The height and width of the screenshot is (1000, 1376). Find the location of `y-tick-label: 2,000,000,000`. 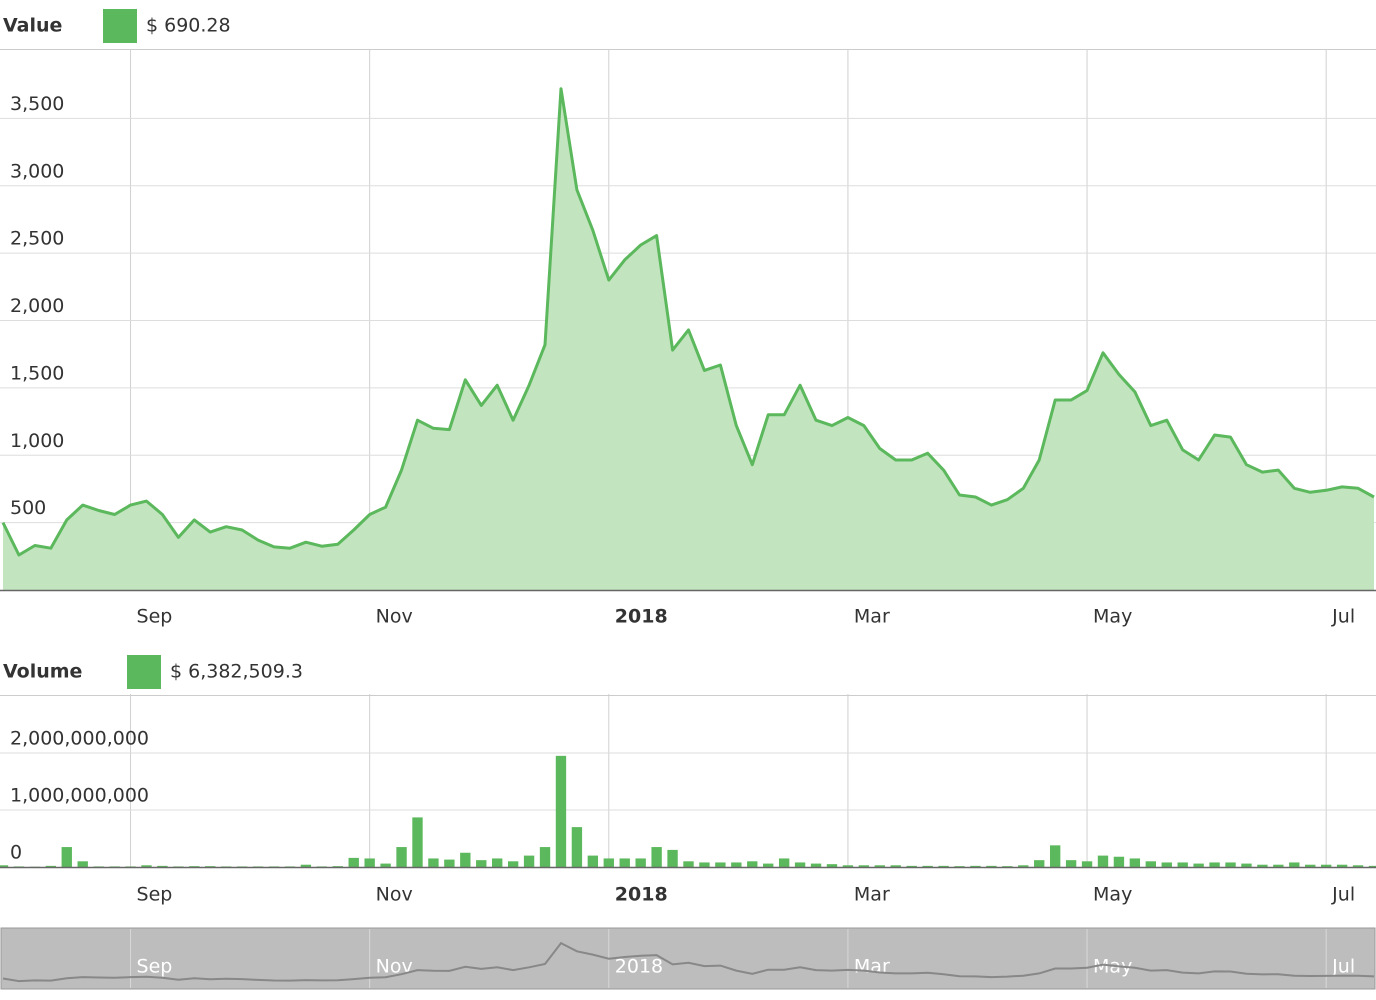

y-tick-label: 2,000,000,000 is located at coordinates (79, 739).